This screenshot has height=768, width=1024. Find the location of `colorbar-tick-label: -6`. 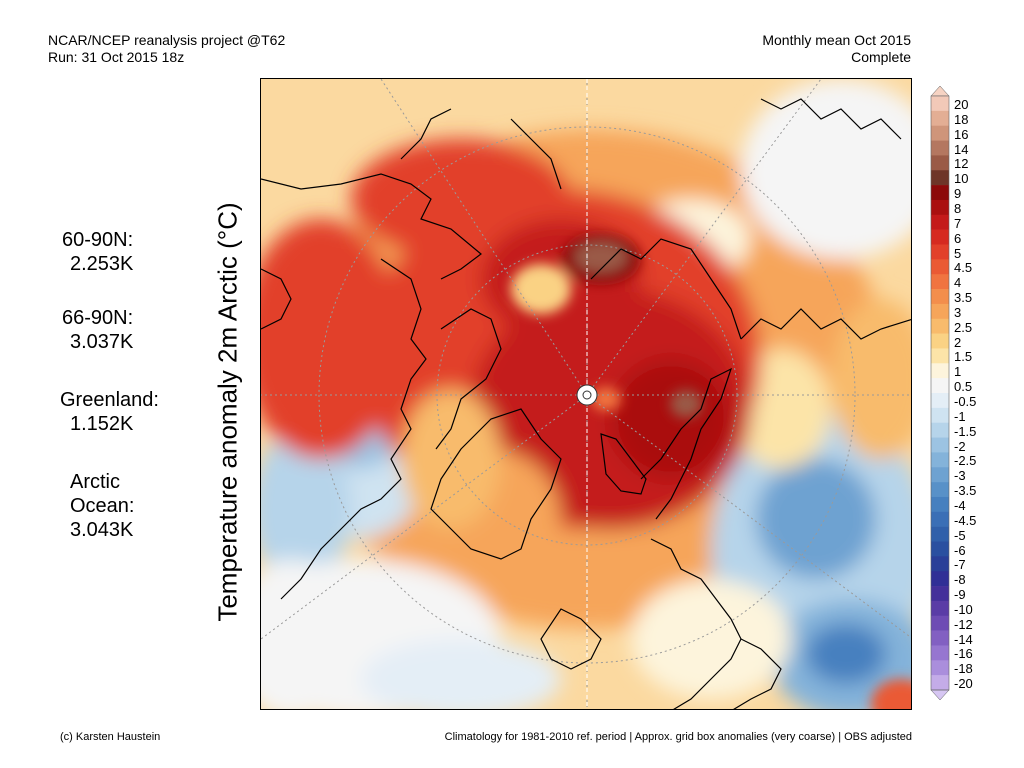

colorbar-tick-label: -6 is located at coordinates (960, 550).